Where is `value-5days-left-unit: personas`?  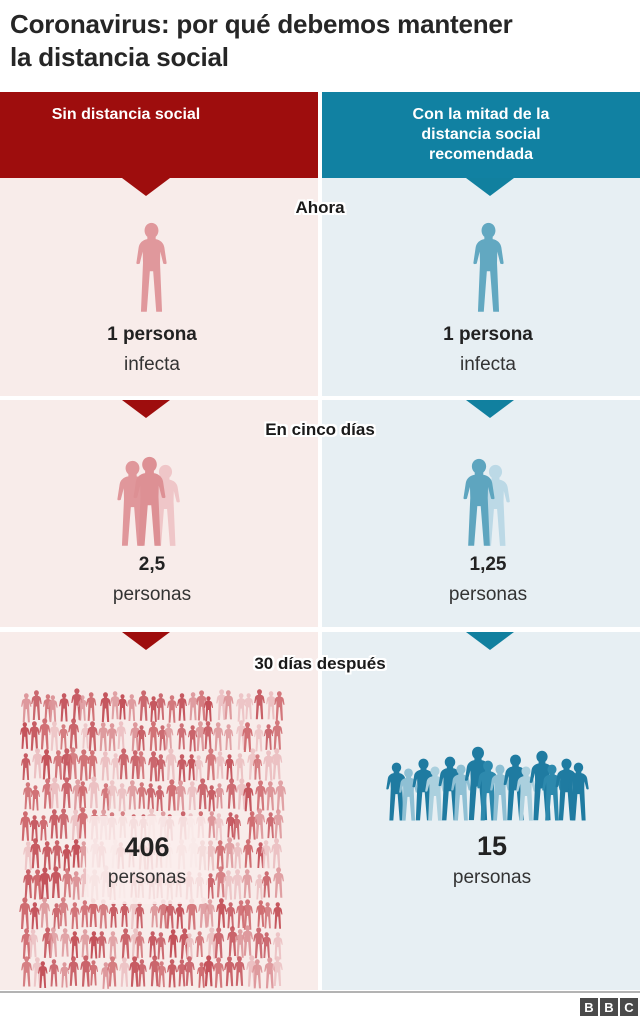
value-5days-left-unit: personas is located at coordinates (152, 594).